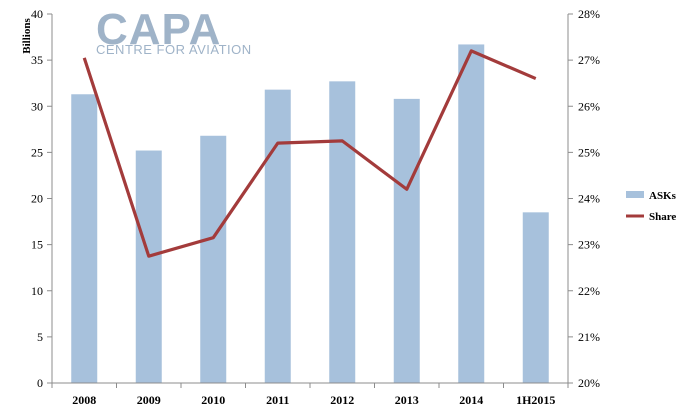 This screenshot has width=685, height=411. Describe the element at coordinates (342, 232) in the screenshot. I see `bar-2012` at that location.